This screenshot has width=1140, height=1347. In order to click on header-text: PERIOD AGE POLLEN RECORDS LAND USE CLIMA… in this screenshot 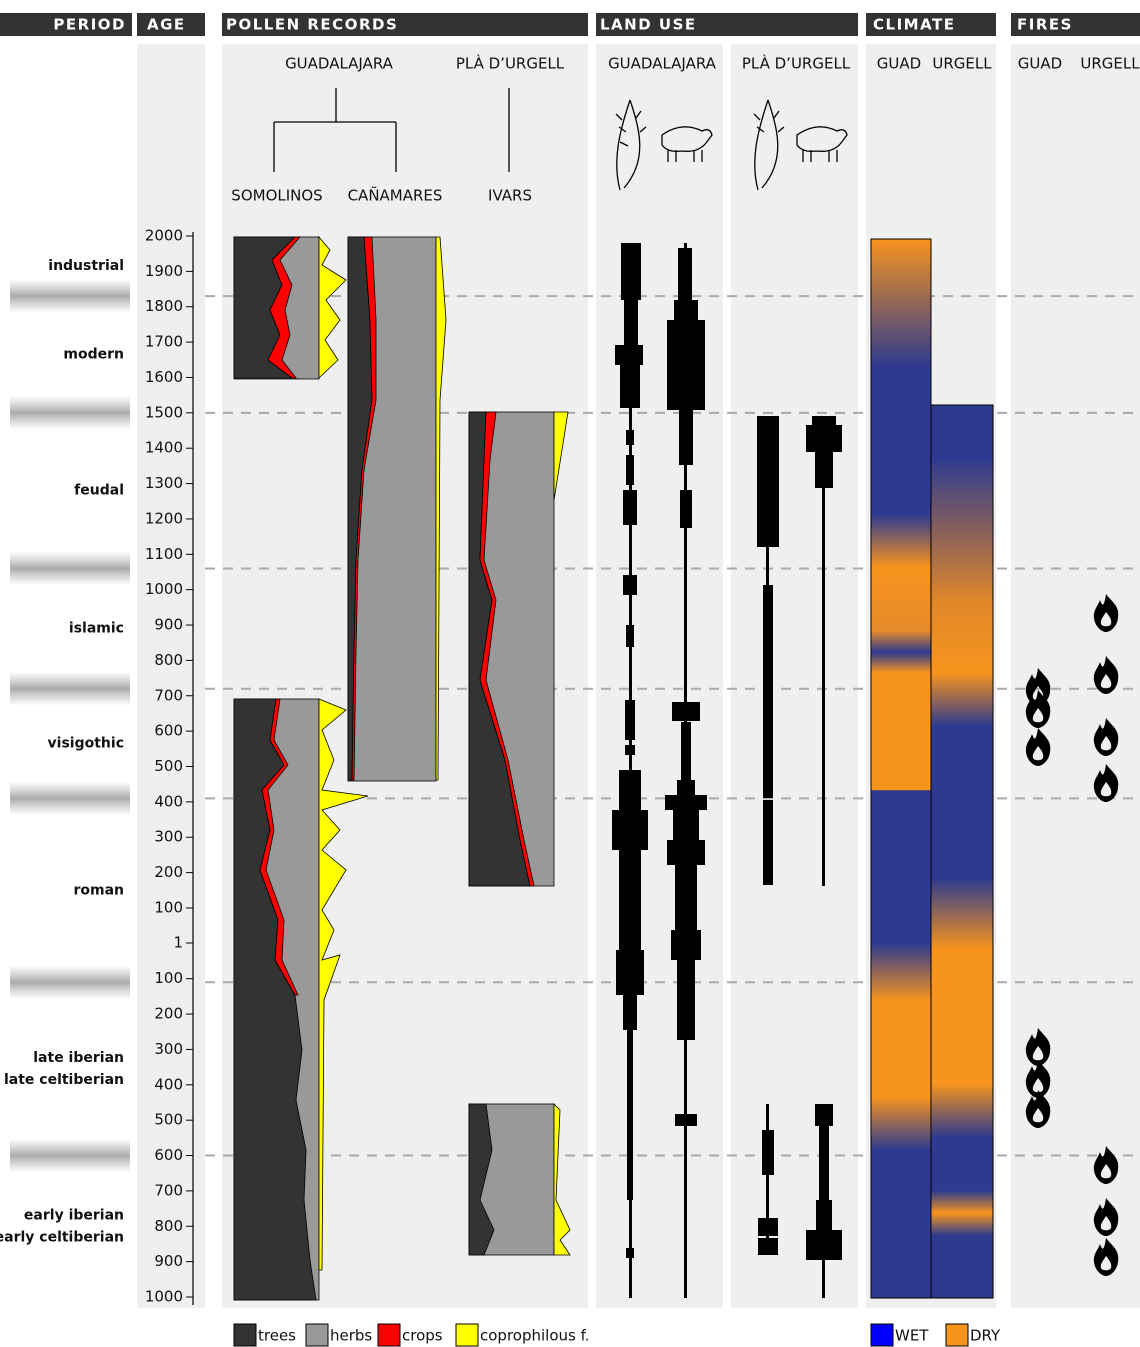, I will do `click(563, 25)`.